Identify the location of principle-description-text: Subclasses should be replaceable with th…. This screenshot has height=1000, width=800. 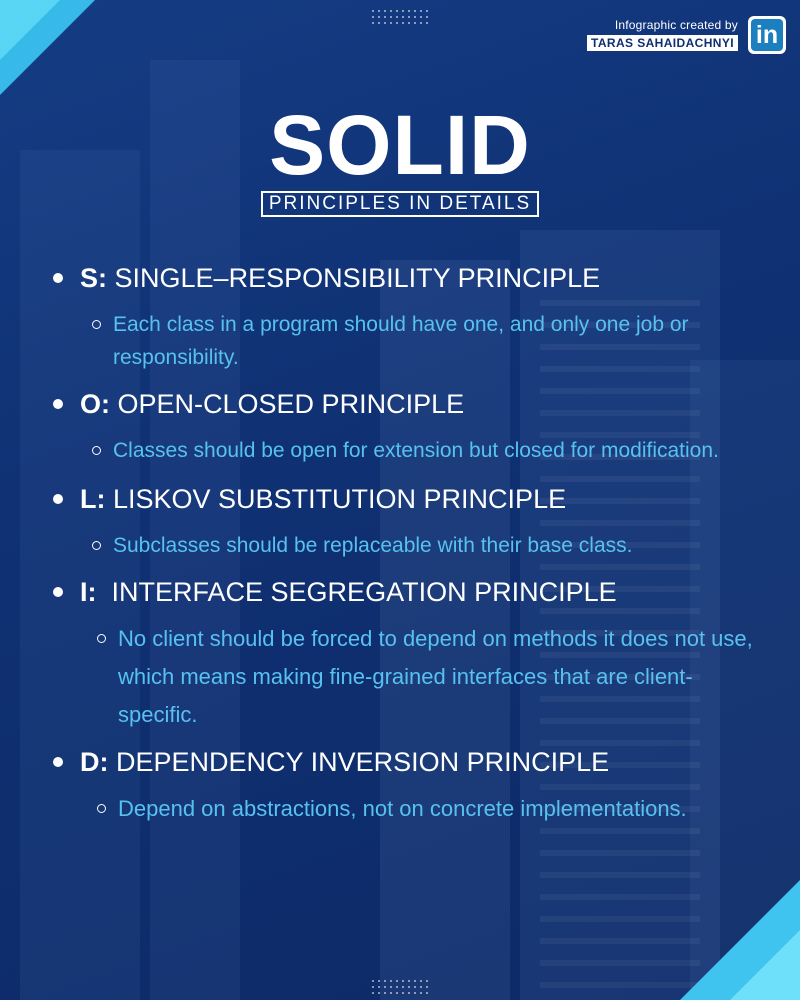
(373, 545).